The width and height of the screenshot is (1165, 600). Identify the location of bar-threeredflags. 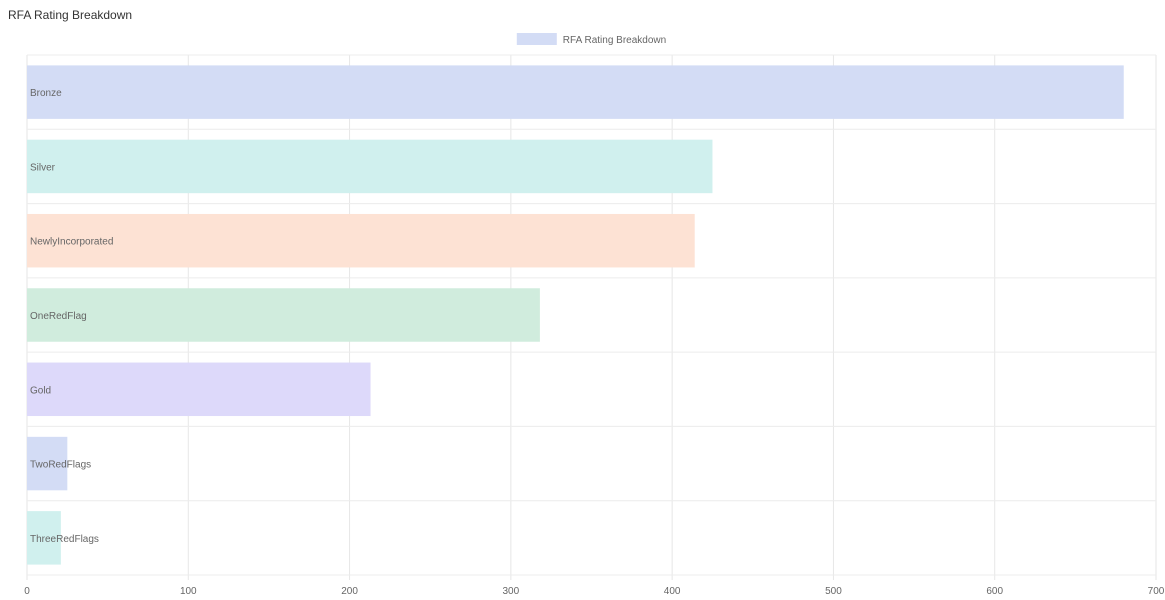
(44, 538).